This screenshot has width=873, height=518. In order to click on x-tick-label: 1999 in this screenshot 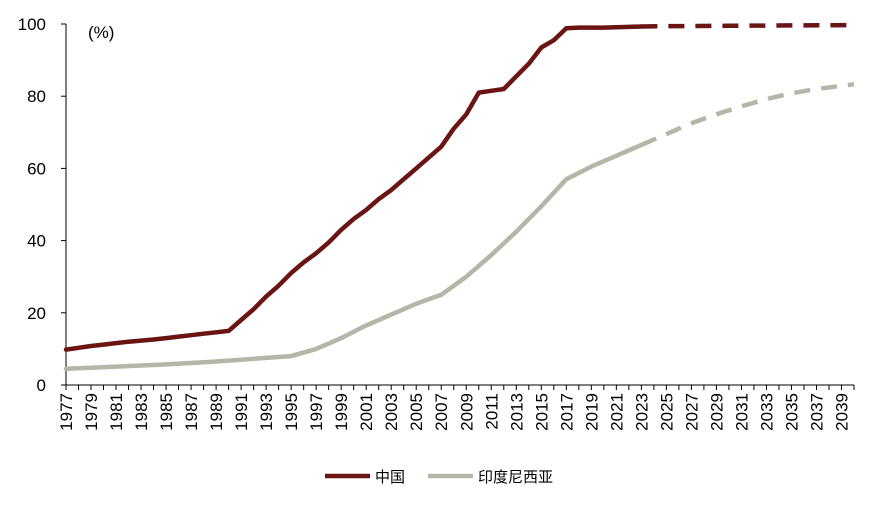, I will do `click(341, 412)`.